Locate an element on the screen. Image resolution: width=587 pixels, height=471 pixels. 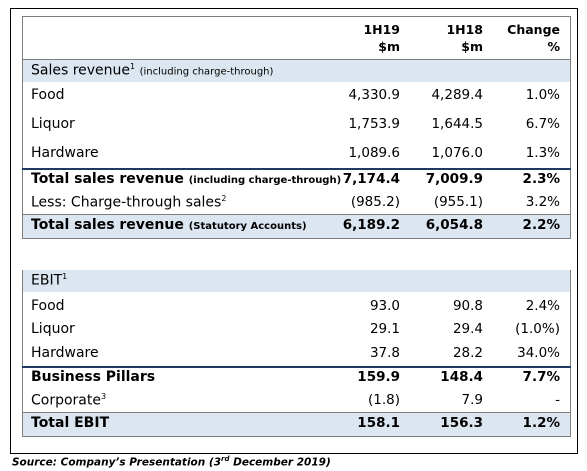
label-sup: 3 is located at coordinates (104, 396).